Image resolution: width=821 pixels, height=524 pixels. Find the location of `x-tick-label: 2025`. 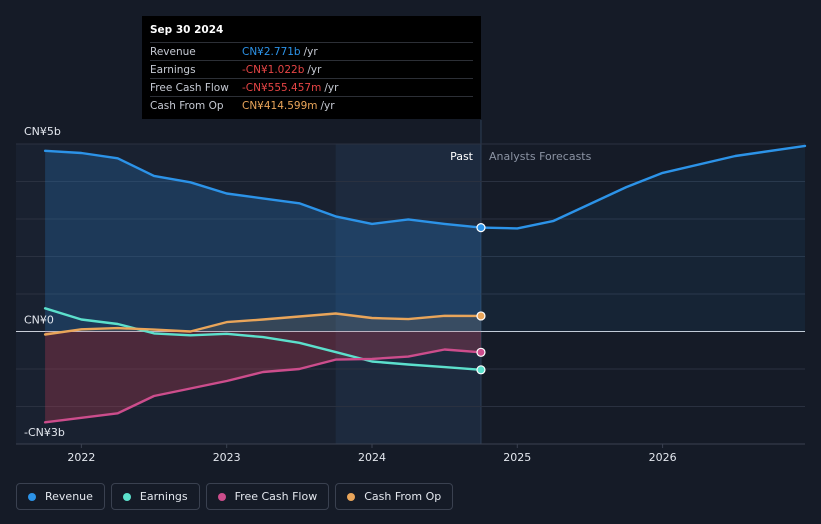

x-tick-label: 2025 is located at coordinates (517, 457).